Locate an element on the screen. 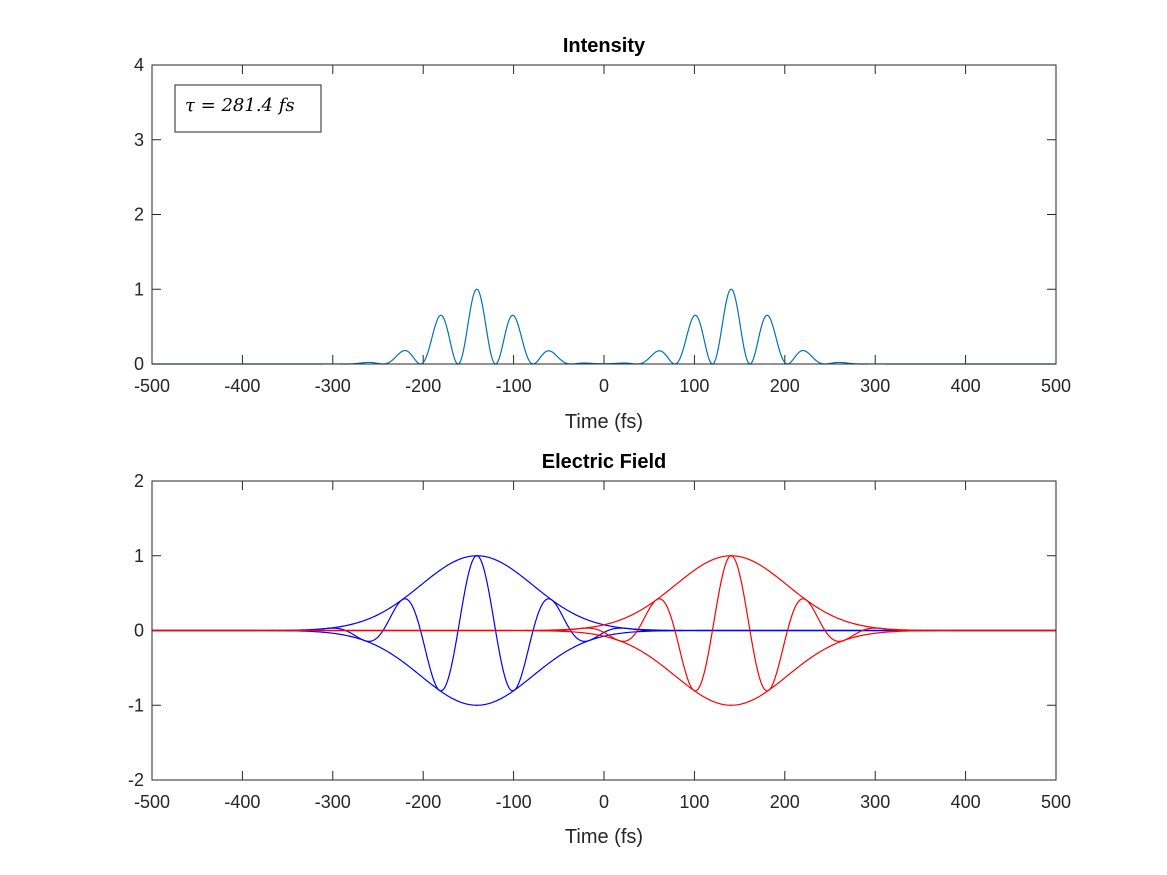 The width and height of the screenshot is (1167, 875). annotation-frame is located at coordinates (248, 108).